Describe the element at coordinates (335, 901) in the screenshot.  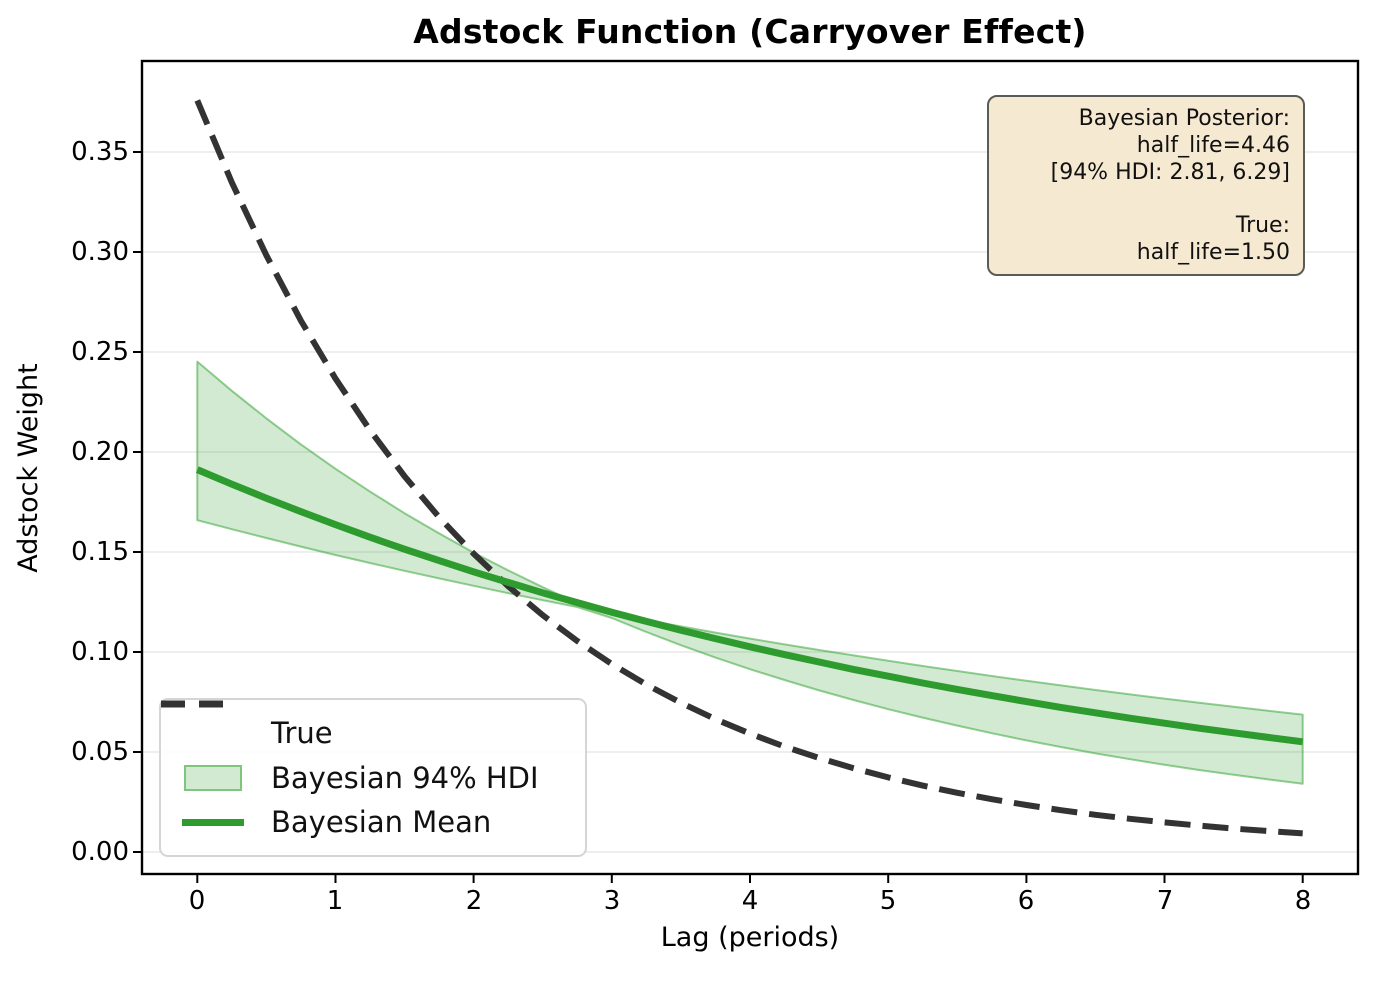
I see `x-tick-label: 1` at that location.